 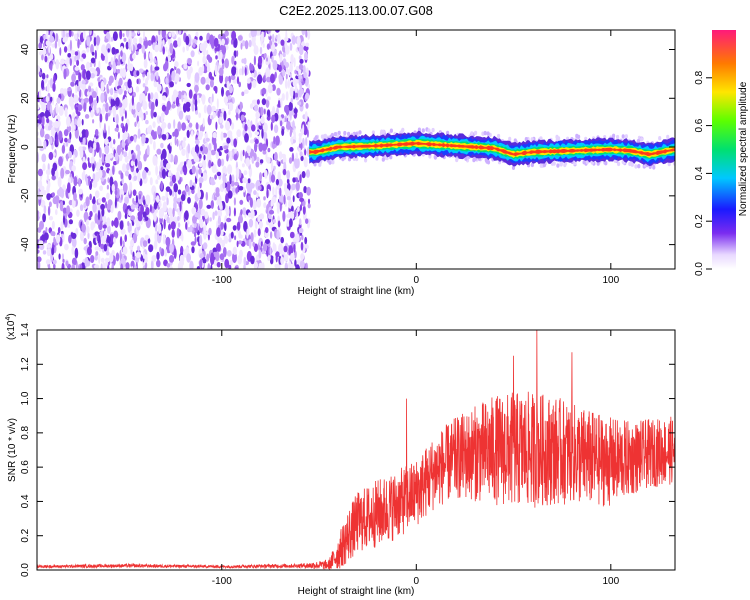 What do you see at coordinates (699, 125) in the screenshot?
I see `colorbar-tick-label: 0.6` at bounding box center [699, 125].